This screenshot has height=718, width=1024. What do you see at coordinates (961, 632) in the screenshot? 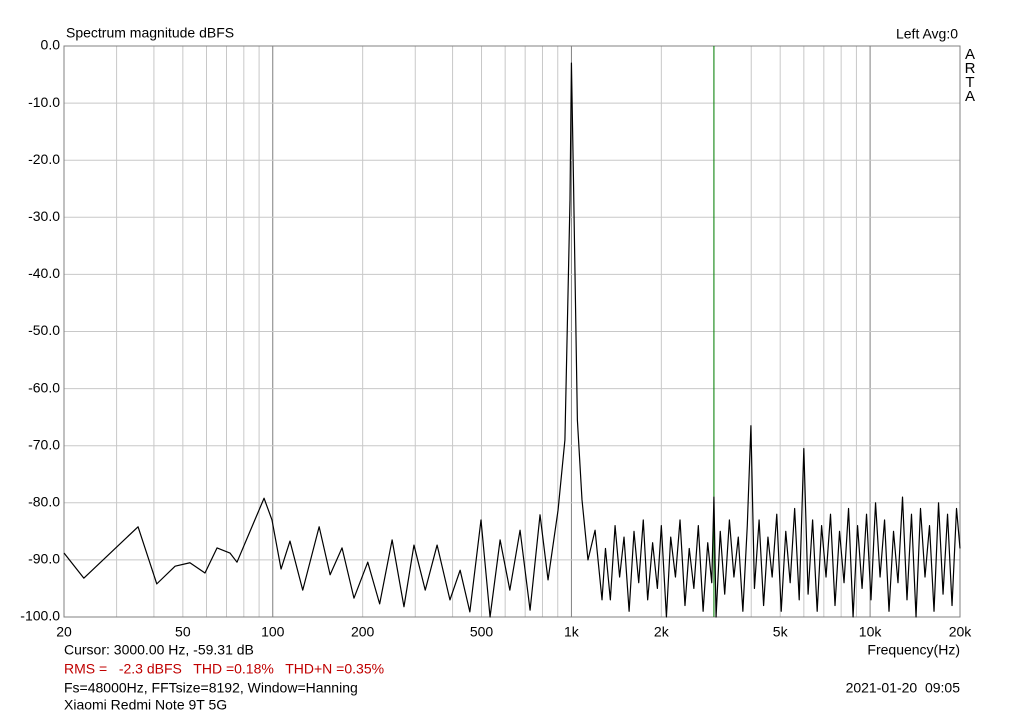
I see `x-tick-label: 20k` at bounding box center [961, 632].